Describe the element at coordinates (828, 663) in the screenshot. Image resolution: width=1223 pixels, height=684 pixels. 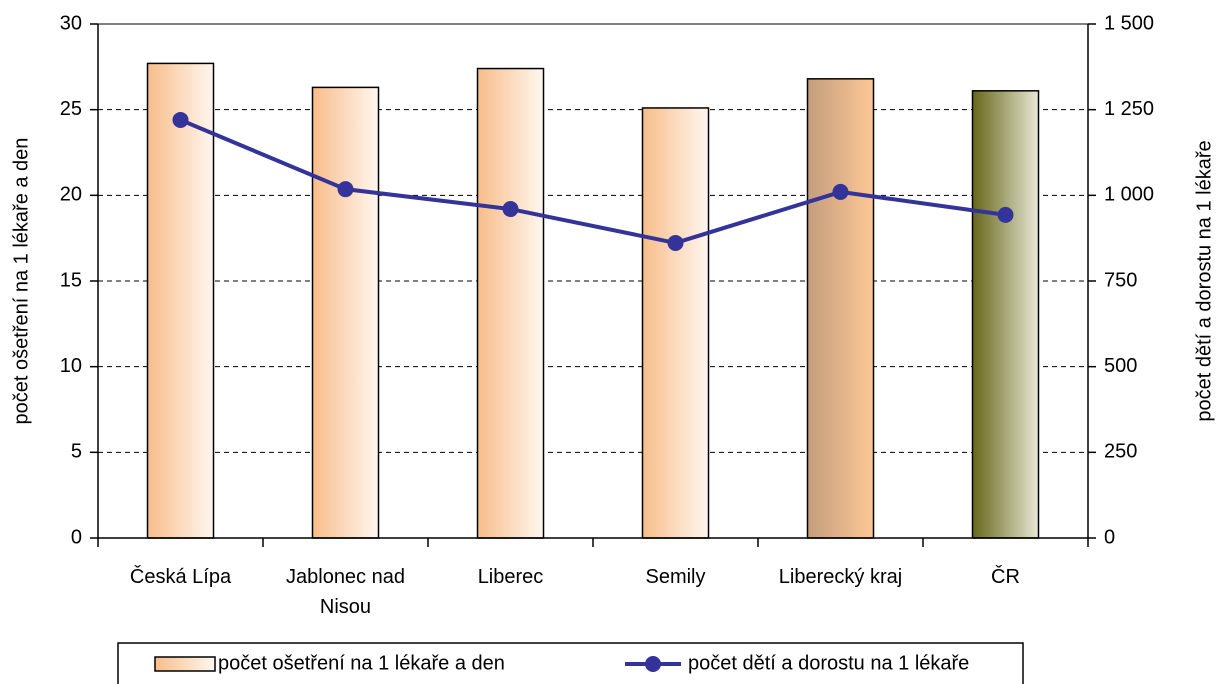
I see `legend-label: počet dětí a dorostu na 1 lékaře` at that location.